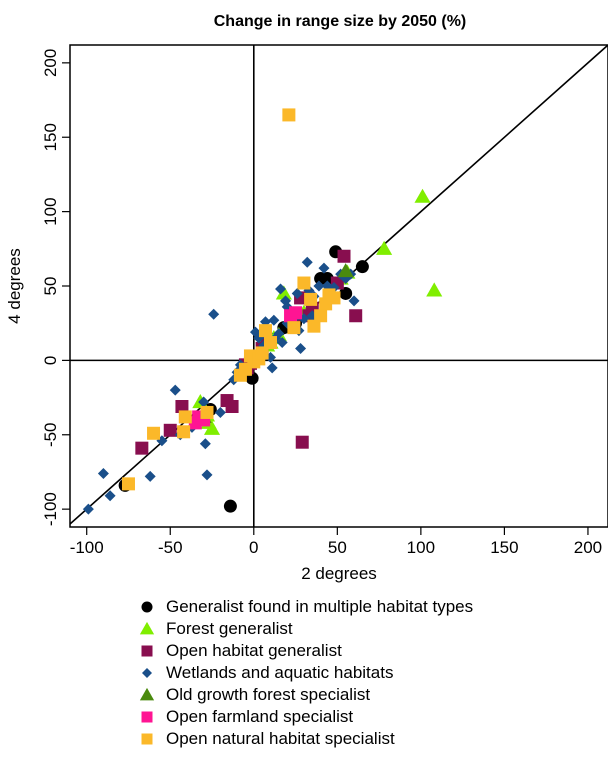 Image resolution: width=608 pixels, height=760 pixels. I want to click on x-tick-label: 100, so click(421, 547).